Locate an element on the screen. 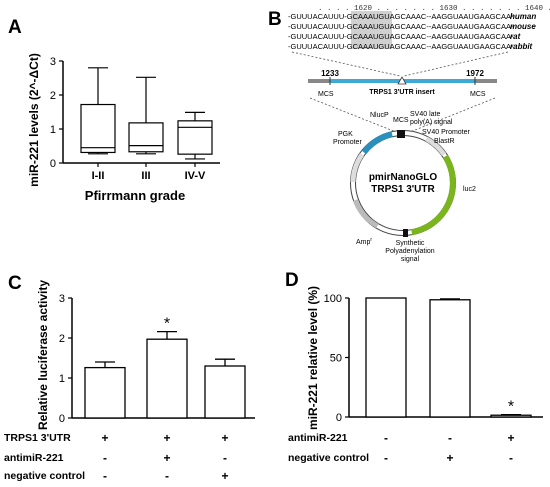 The width and height of the screenshot is (550, 487). d-condition-label: negative control is located at coordinates (328, 458).